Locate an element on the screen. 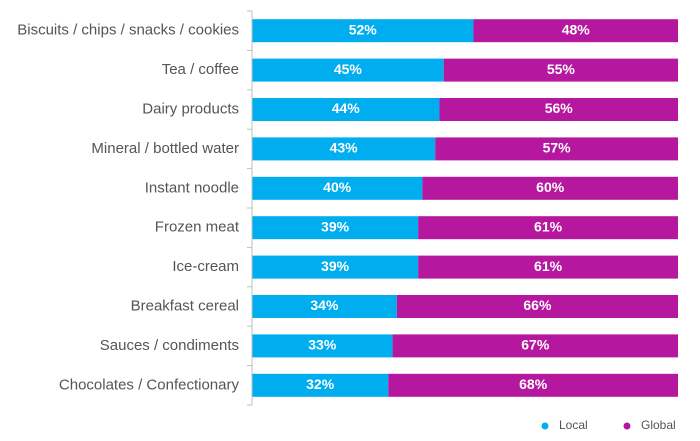 Image resolution: width=700 pixels, height=441 pixels. data-label-global: 48% is located at coordinates (576, 29).